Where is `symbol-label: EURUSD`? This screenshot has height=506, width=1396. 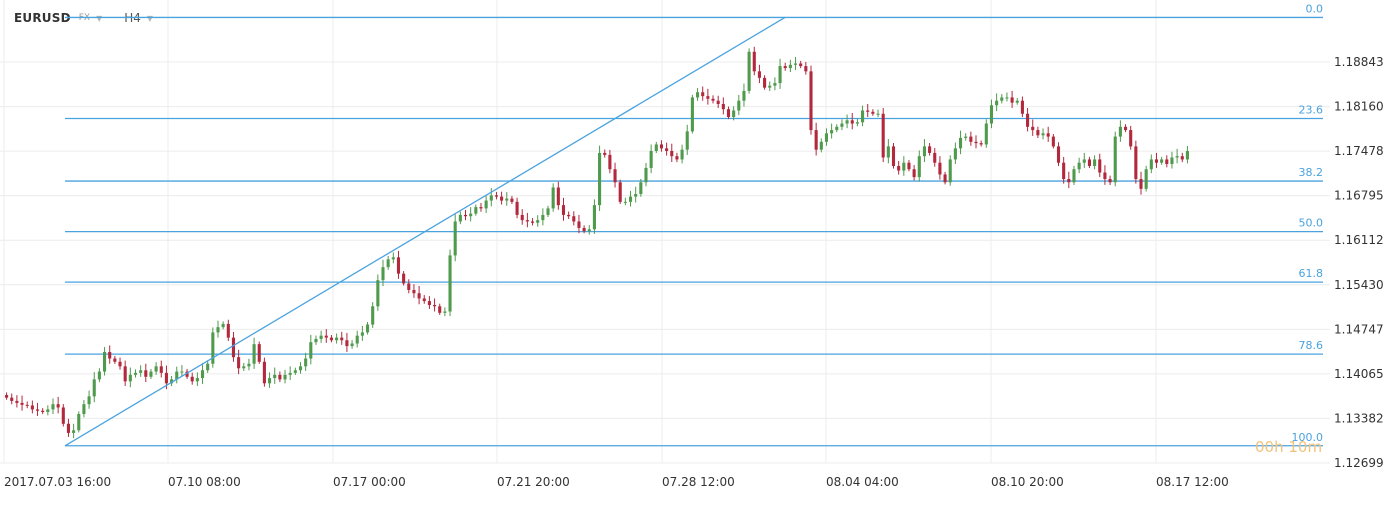
symbol-label: EURUSD is located at coordinates (42, 18).